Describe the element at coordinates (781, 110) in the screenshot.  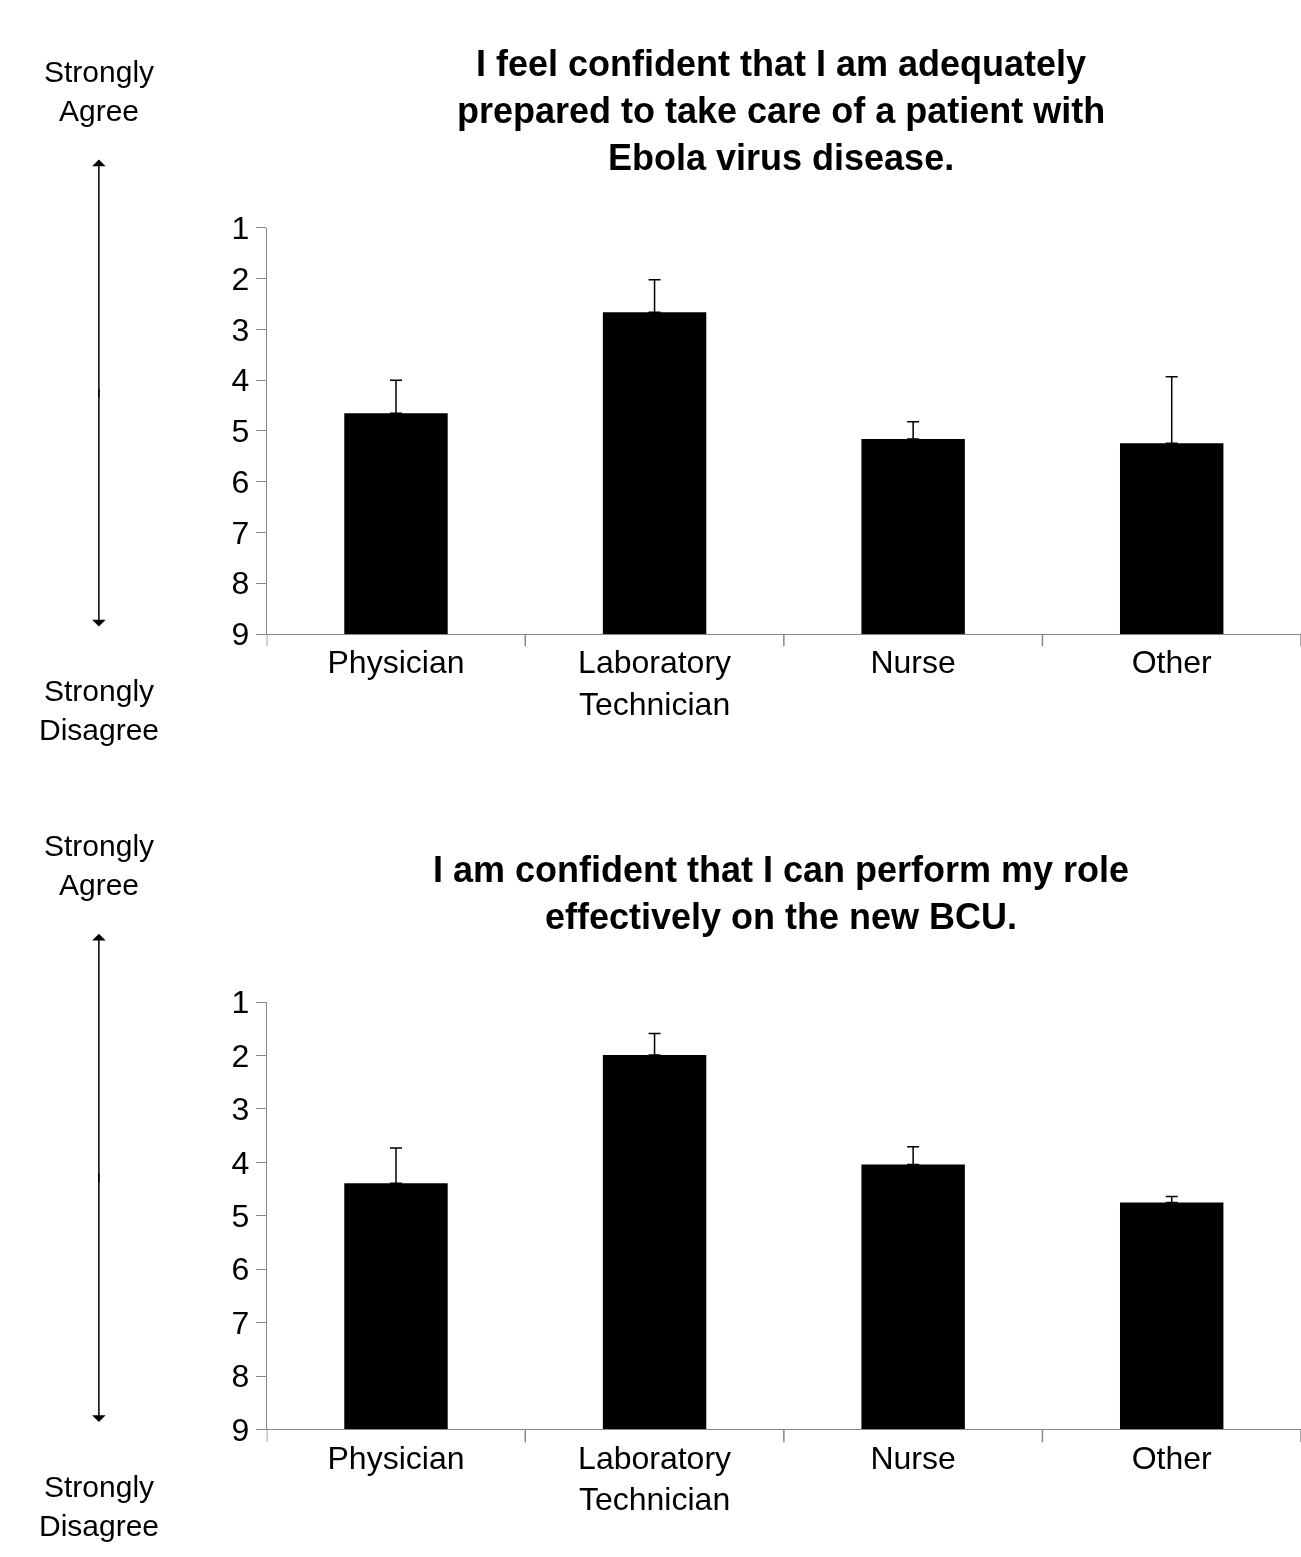
I see `chart-title: I feel confident that I am adequately prepared to take care of a patient with Ebola virus disease.` at that location.